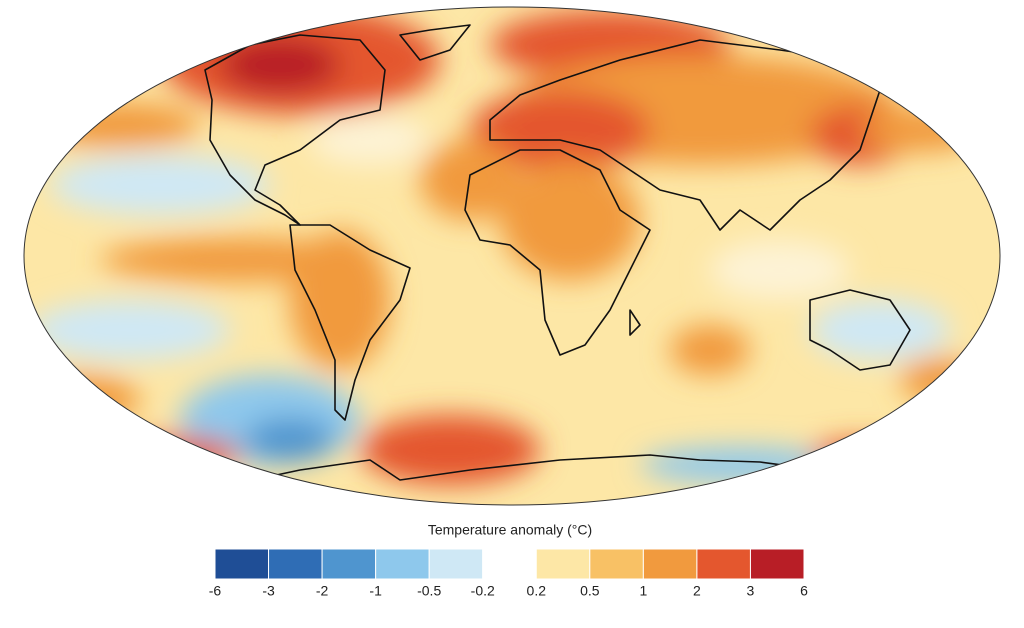 The width and height of the screenshot is (1024, 628). Describe the element at coordinates (537, 591) in the screenshot. I see `tick-label: 0.2` at that location.